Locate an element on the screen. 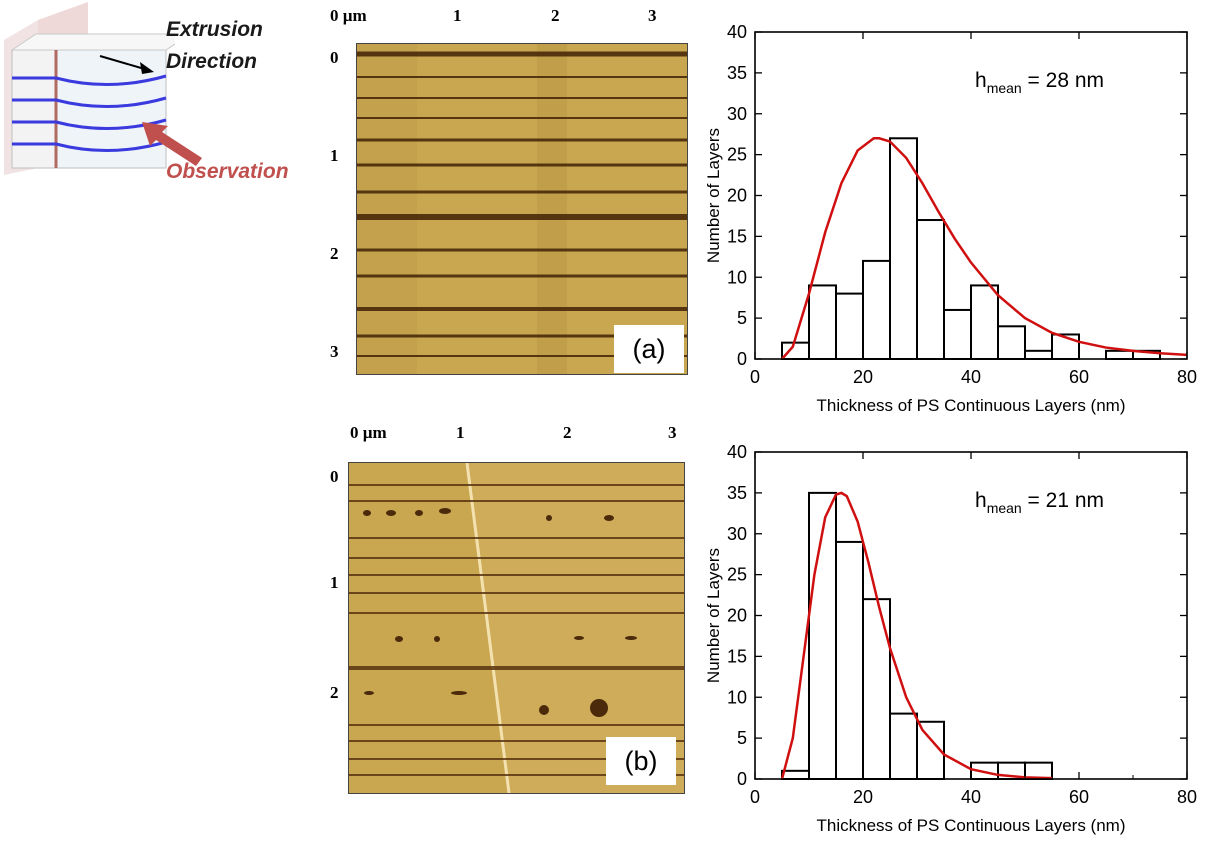  afm-b-y-tick-1: 1 is located at coordinates (334, 582).